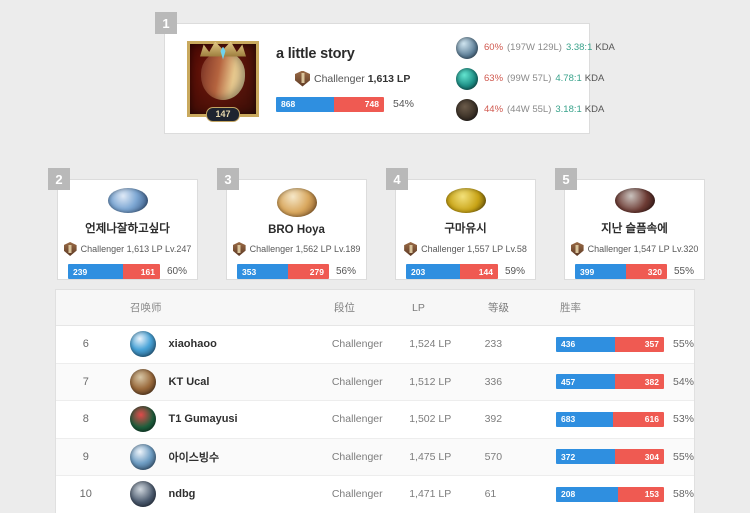 This screenshot has height=513, width=750. I want to click on summoner-name: a little story, so click(315, 53).